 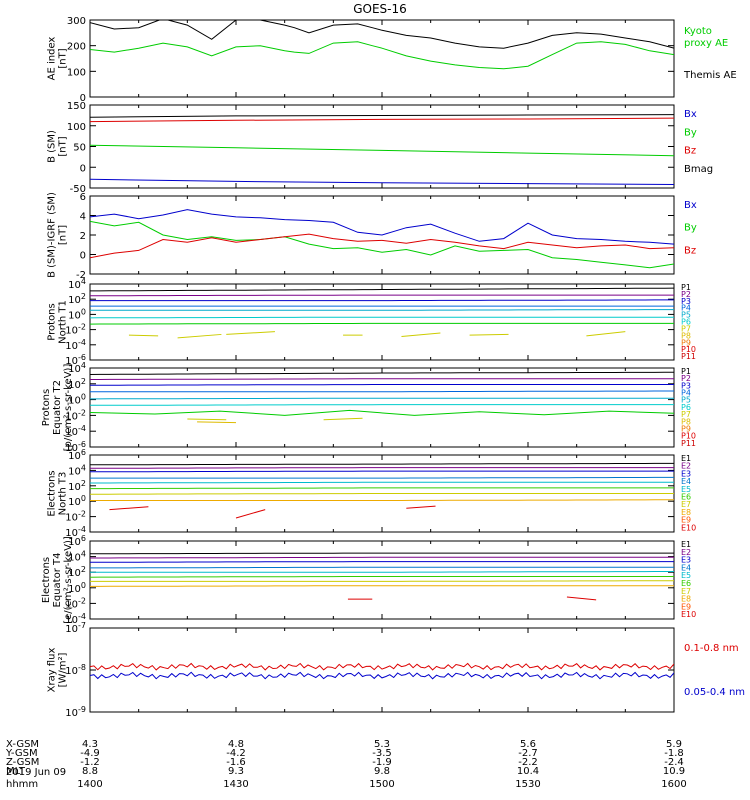 What do you see at coordinates (686, 342) in the screenshot?
I see `legend-entry: P9` at bounding box center [686, 342].